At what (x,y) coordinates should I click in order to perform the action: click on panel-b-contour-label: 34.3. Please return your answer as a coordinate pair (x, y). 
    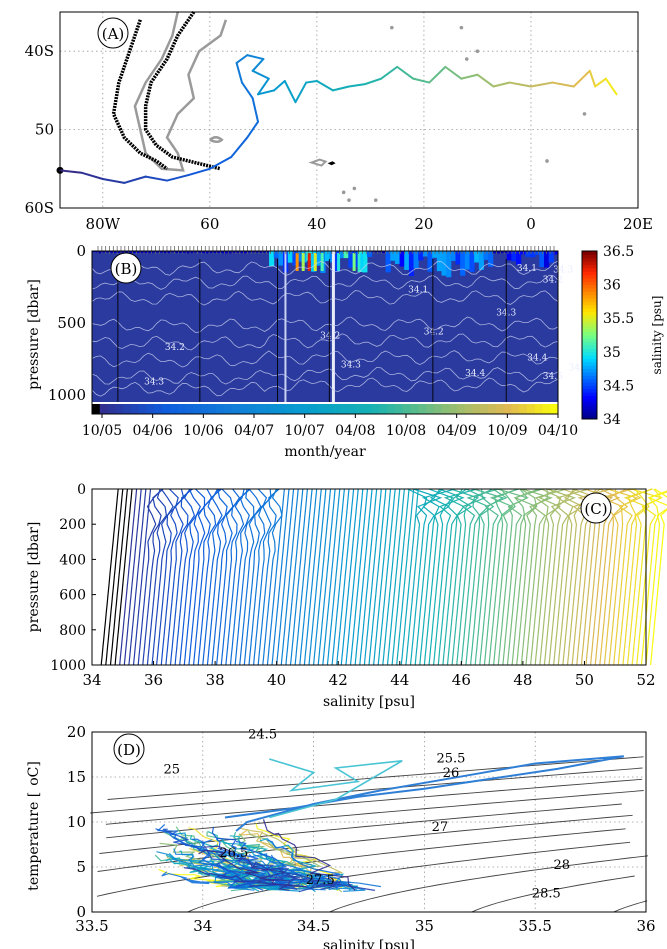
    Looking at the image, I should click on (351, 365).